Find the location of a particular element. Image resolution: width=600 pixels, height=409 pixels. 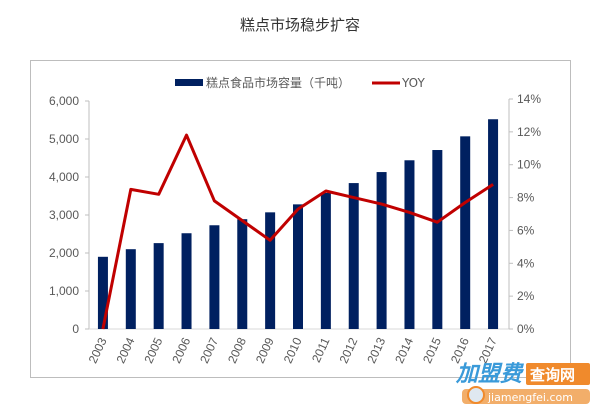

watermark-url: jiamengfei.com is located at coordinates (530, 397).